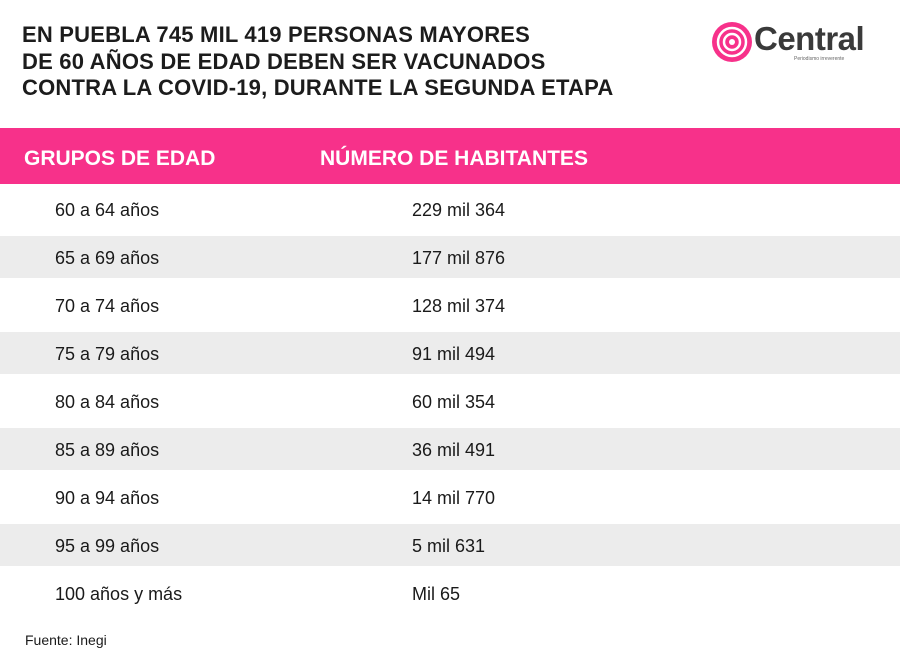 The height and width of the screenshot is (664, 900). I want to click on table-cell: 80 a 84 años, so click(107, 402).